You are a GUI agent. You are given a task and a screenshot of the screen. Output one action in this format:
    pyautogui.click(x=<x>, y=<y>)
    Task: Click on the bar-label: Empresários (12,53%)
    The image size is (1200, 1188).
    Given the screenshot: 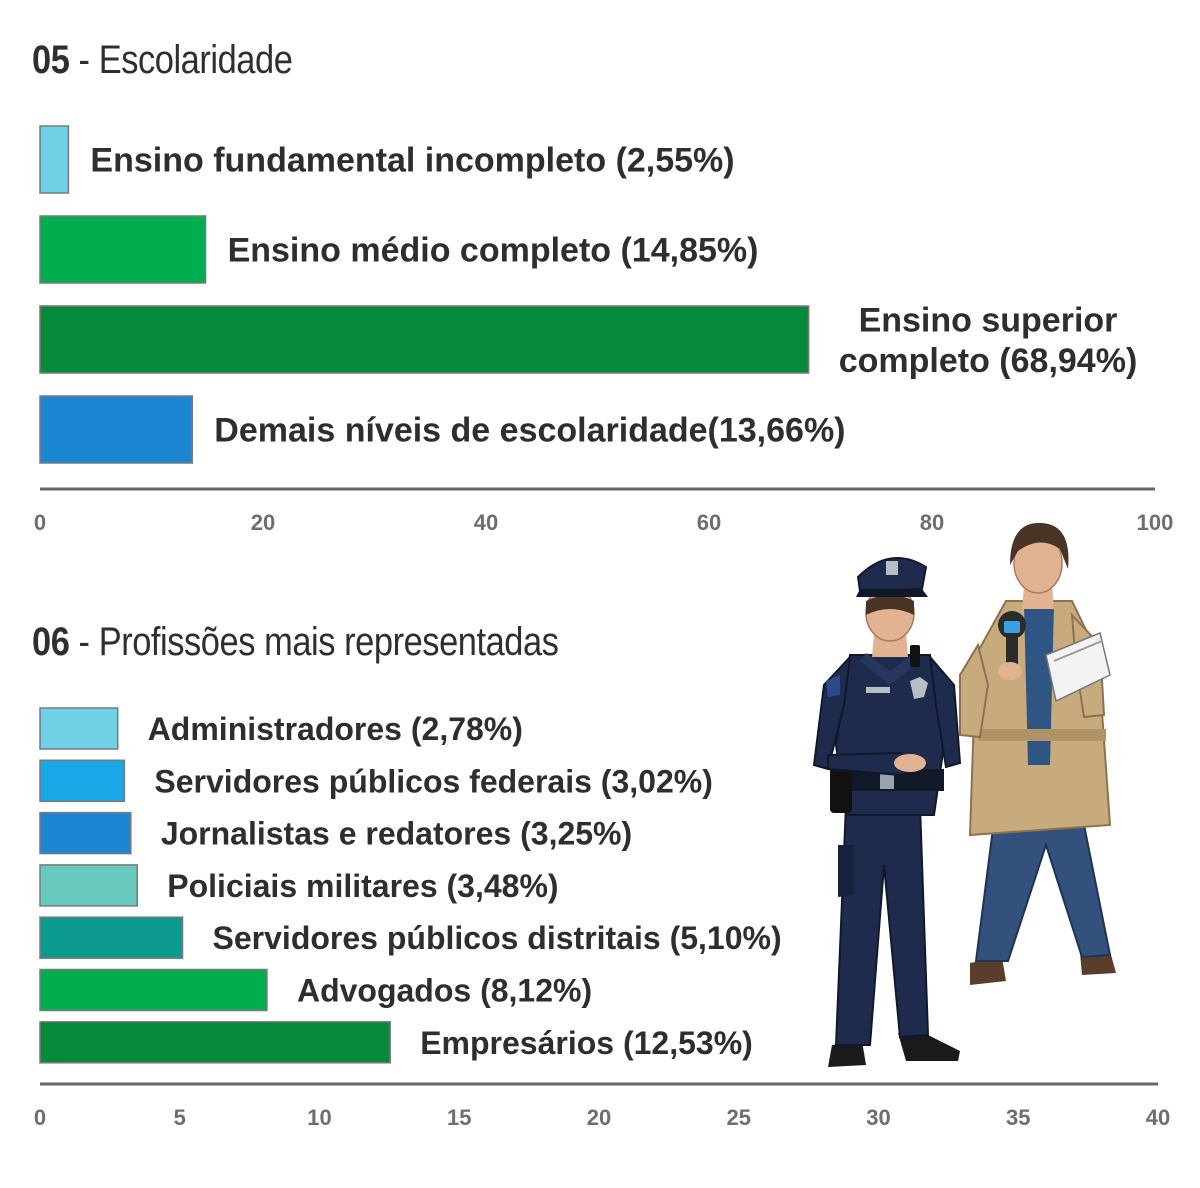 What is the action you would take?
    pyautogui.click(x=586, y=1043)
    